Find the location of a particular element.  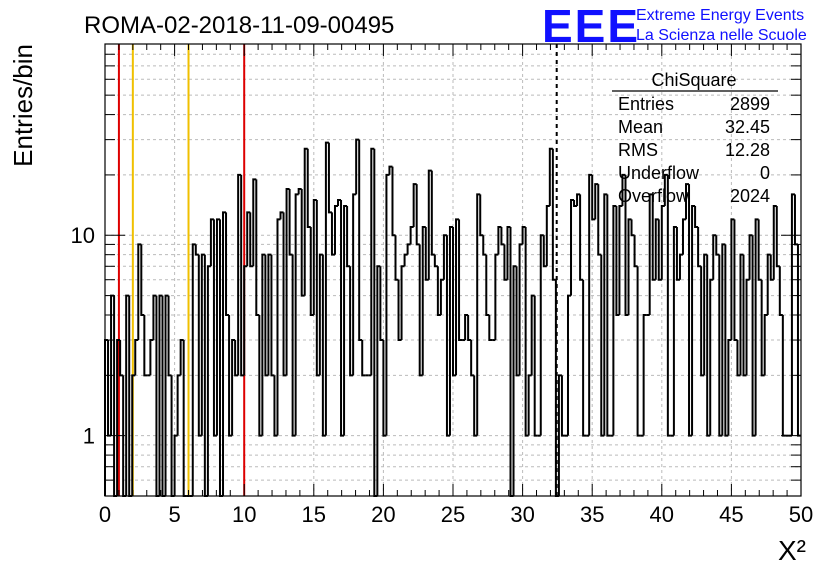

x-tick-label: 30 is located at coordinates (522, 514).